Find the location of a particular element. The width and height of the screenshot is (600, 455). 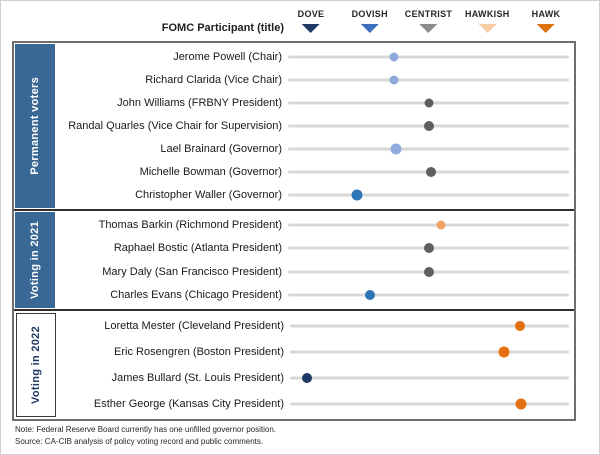

section-label: Voting in 2022 is located at coordinates (36, 365).